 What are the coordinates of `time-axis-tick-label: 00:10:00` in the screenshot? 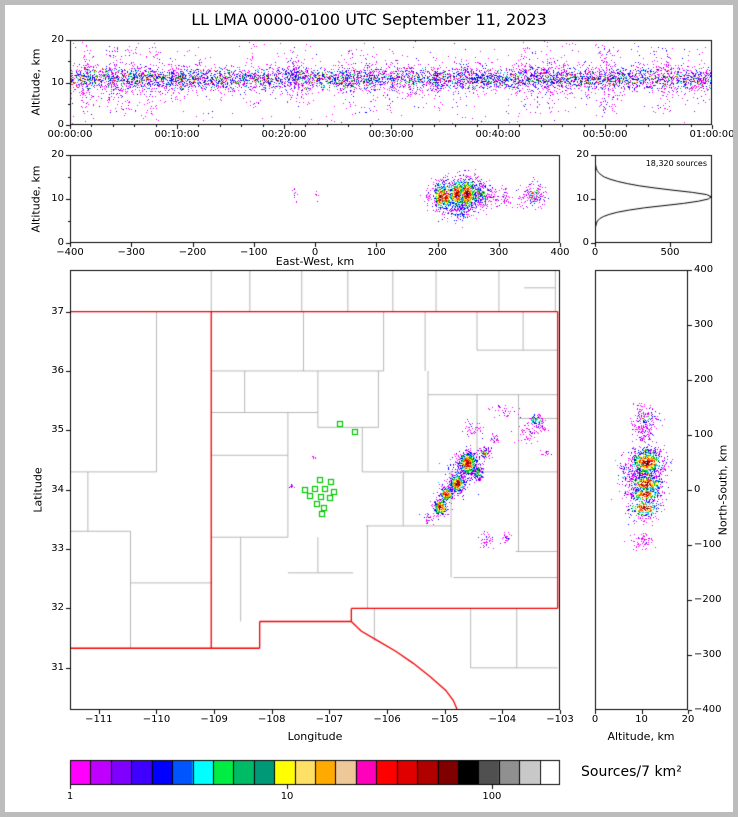 It's located at (177, 134).